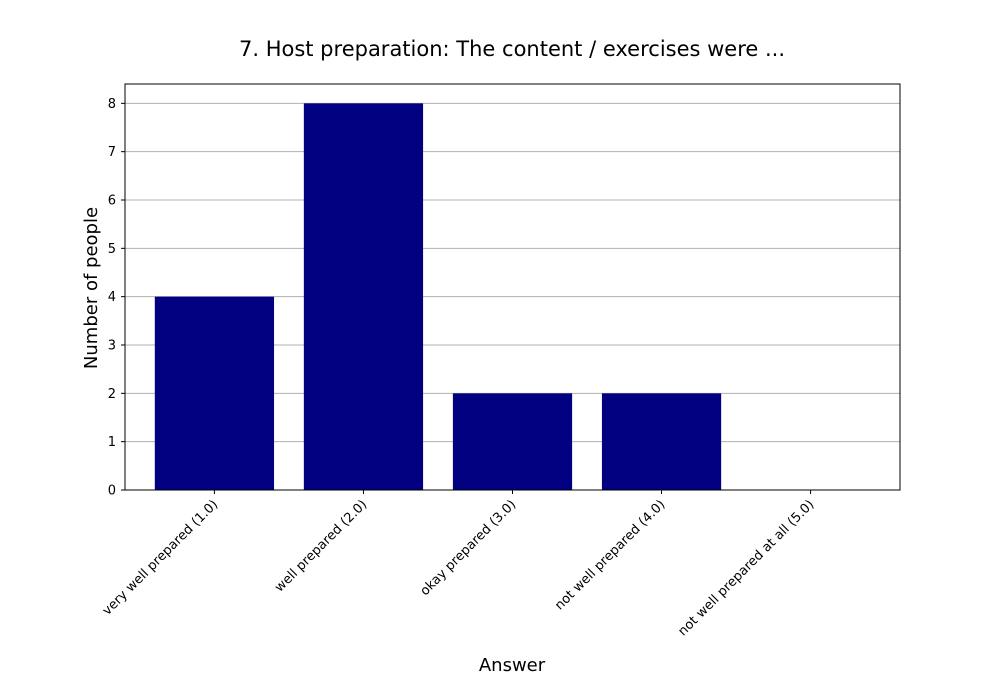 The image size is (1000, 700). What do you see at coordinates (160, 557) in the screenshot?
I see `x-tick-label: very well prepared (1.0)` at bounding box center [160, 557].